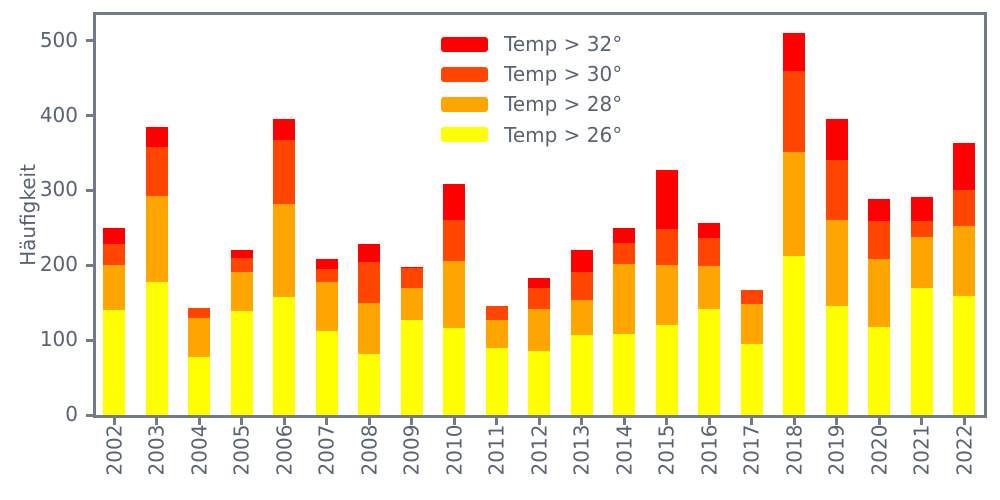 Image resolution: width=1000 pixels, height=500 pixels. I want to click on x-tick-label: 2022, so click(962, 450).